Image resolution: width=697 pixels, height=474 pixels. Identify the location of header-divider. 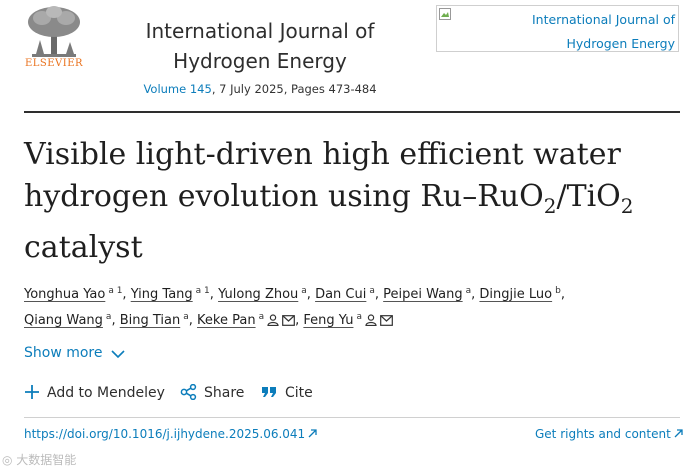
(352, 112).